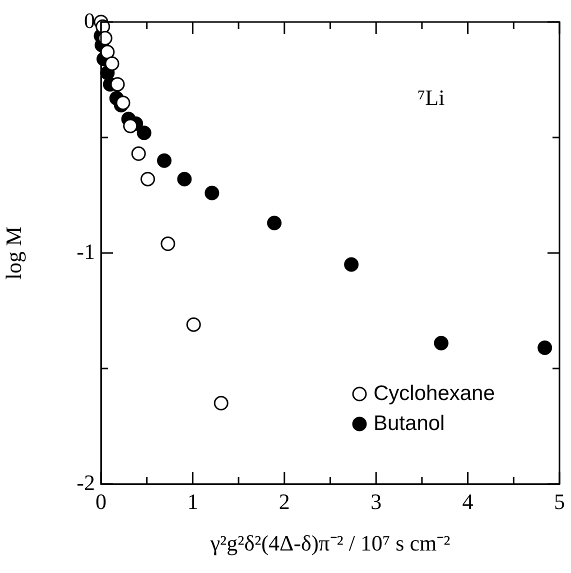 The width and height of the screenshot is (571, 573). Describe the element at coordinates (13, 253) in the screenshot. I see `y-axis-title: log M` at that location.